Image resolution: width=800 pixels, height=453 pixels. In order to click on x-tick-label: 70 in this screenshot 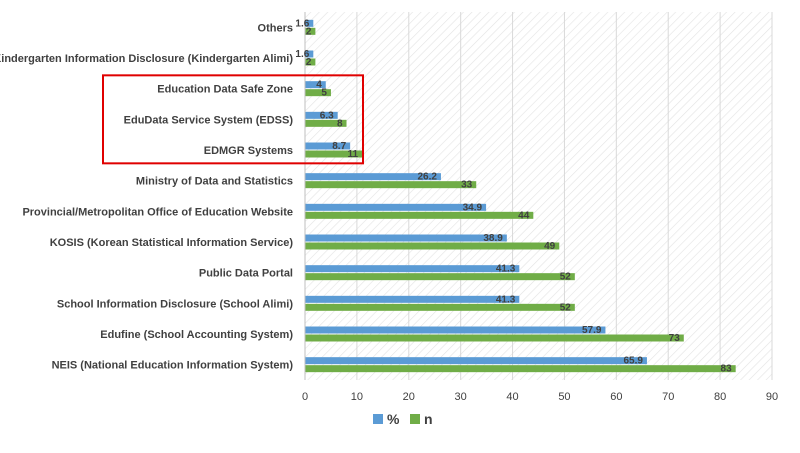, I will do `click(668, 397)`.